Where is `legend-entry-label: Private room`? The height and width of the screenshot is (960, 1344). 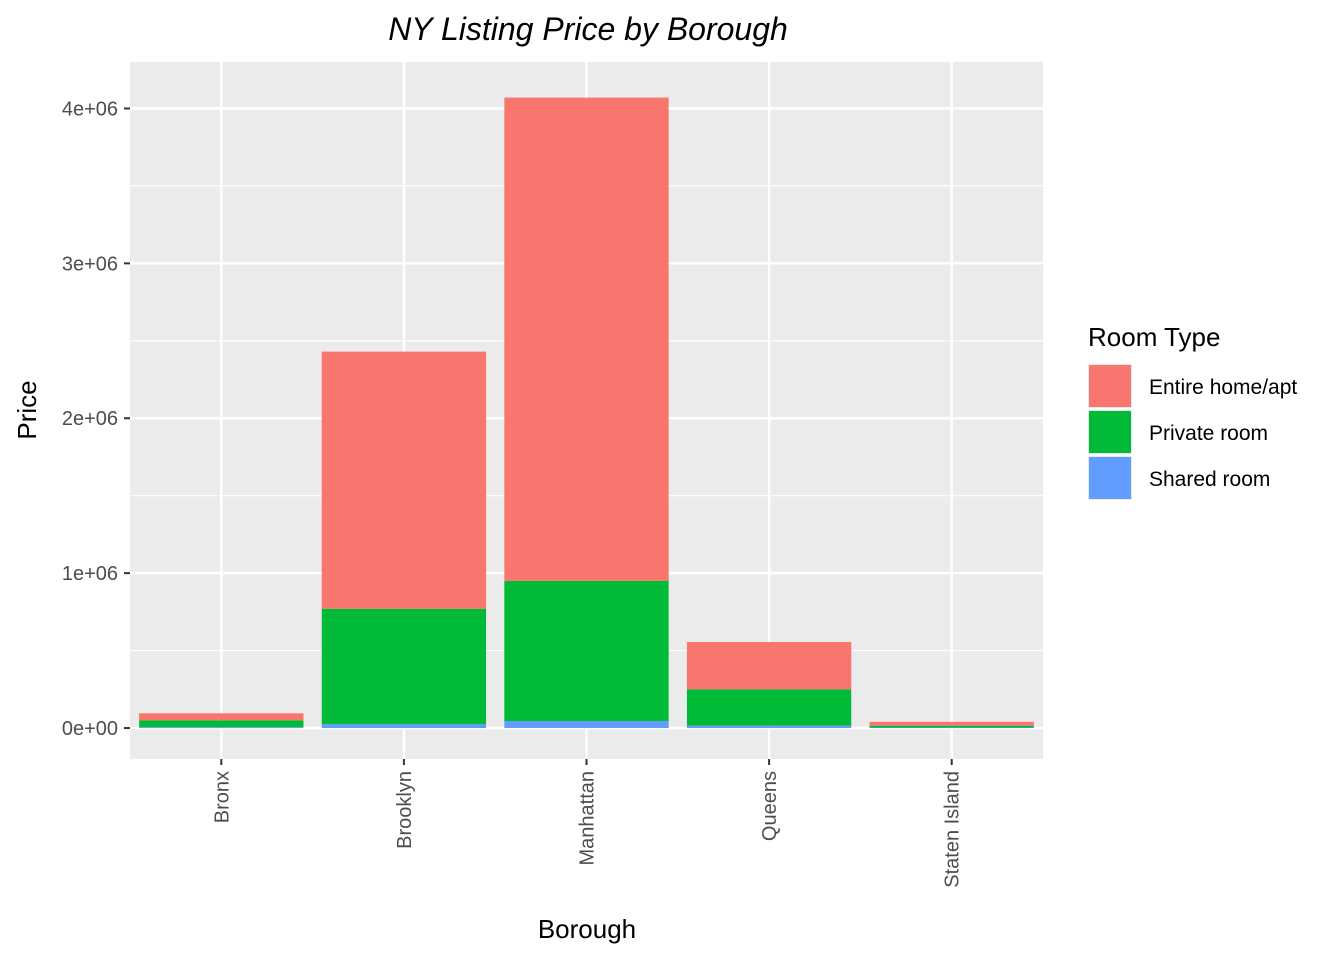 legend-entry-label: Private room is located at coordinates (1208, 433).